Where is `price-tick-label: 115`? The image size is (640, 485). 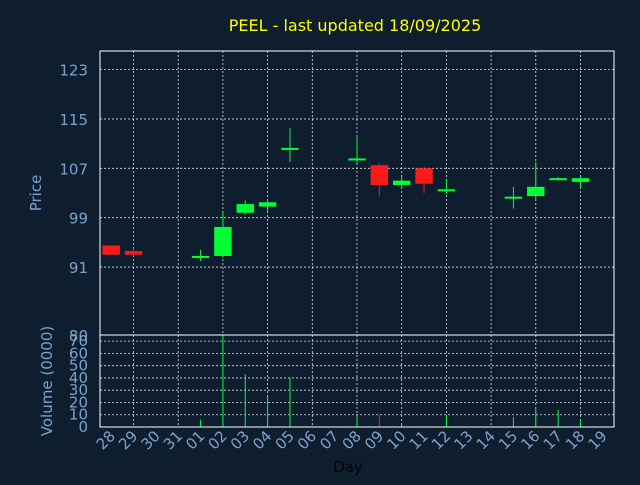
price-tick-label: 115 is located at coordinates (73, 120).